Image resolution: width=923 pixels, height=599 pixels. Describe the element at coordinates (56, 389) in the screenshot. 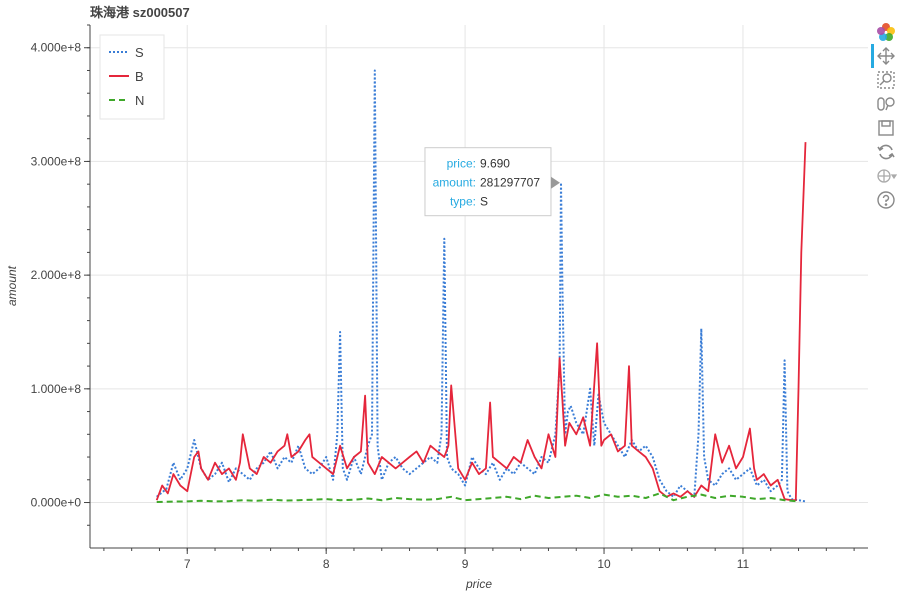

I see `y-tick-label: 1.000e+8` at that location.